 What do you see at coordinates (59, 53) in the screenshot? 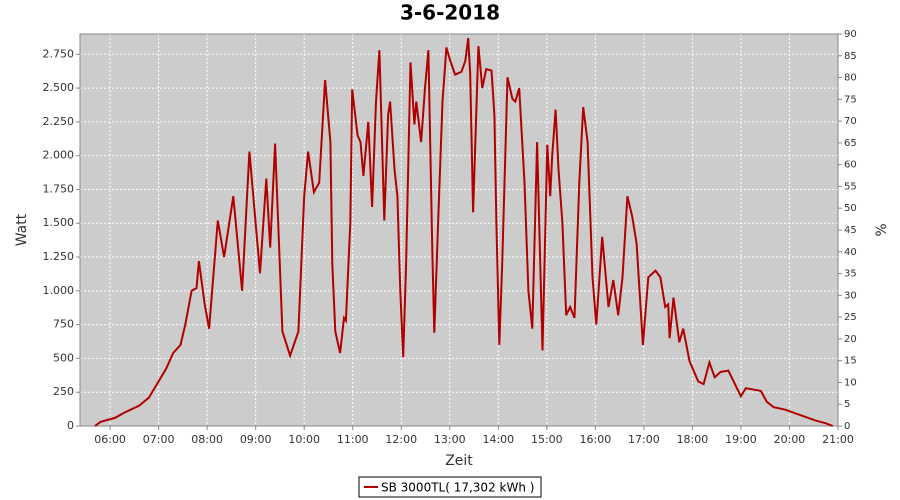
I see `y-tick-label: 2.750` at bounding box center [59, 53].